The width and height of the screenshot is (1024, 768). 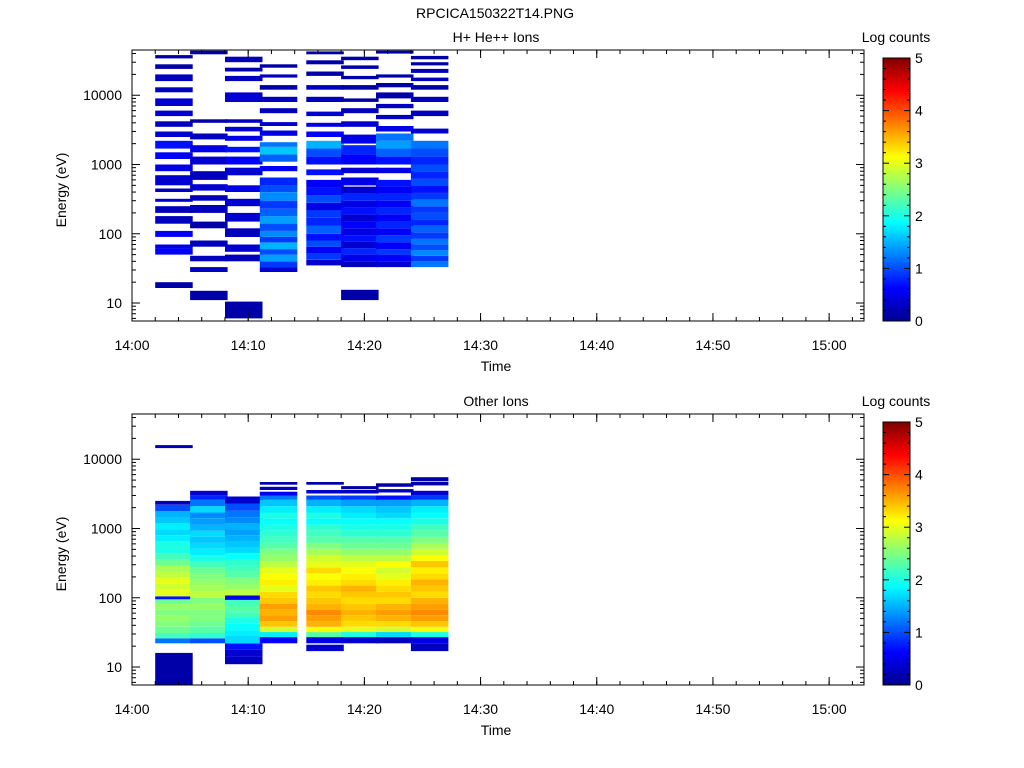 I want to click on colorbar-tick-label: 2, so click(x=919, y=216).